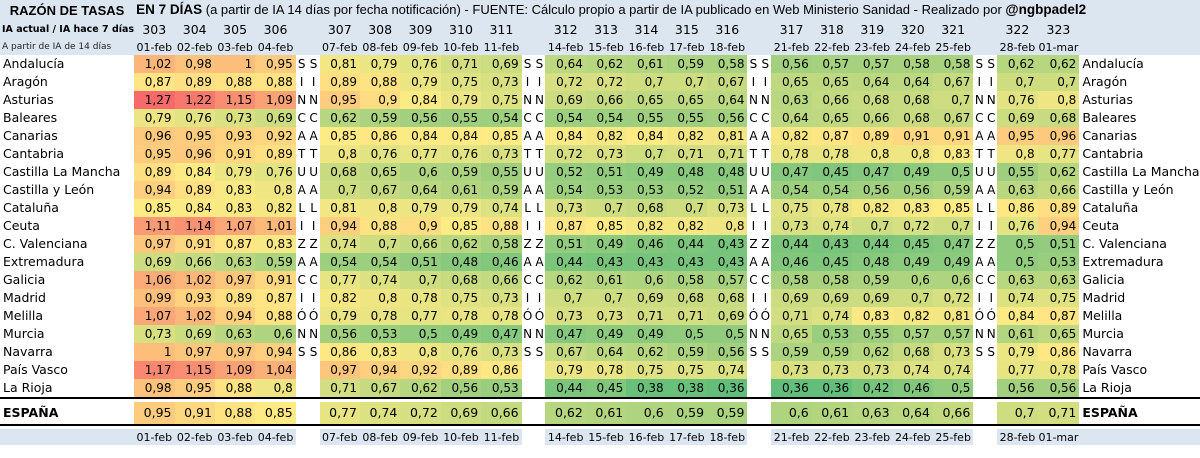 Image resolution: width=1200 pixels, height=458 pixels. What do you see at coordinates (194, 100) in the screenshot?
I see `value-cell: 1,22` at bounding box center [194, 100].